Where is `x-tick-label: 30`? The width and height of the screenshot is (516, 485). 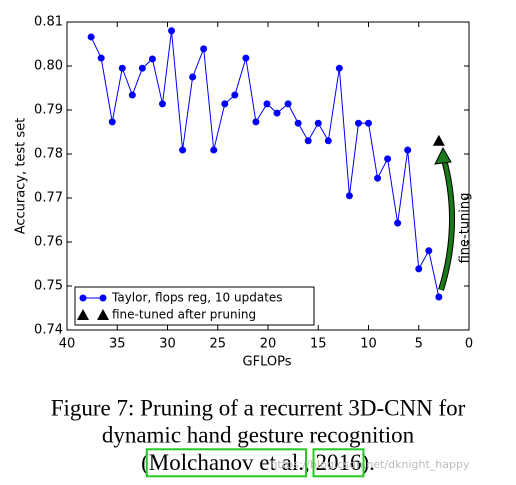
x-tick-label: 30 is located at coordinates (167, 344).